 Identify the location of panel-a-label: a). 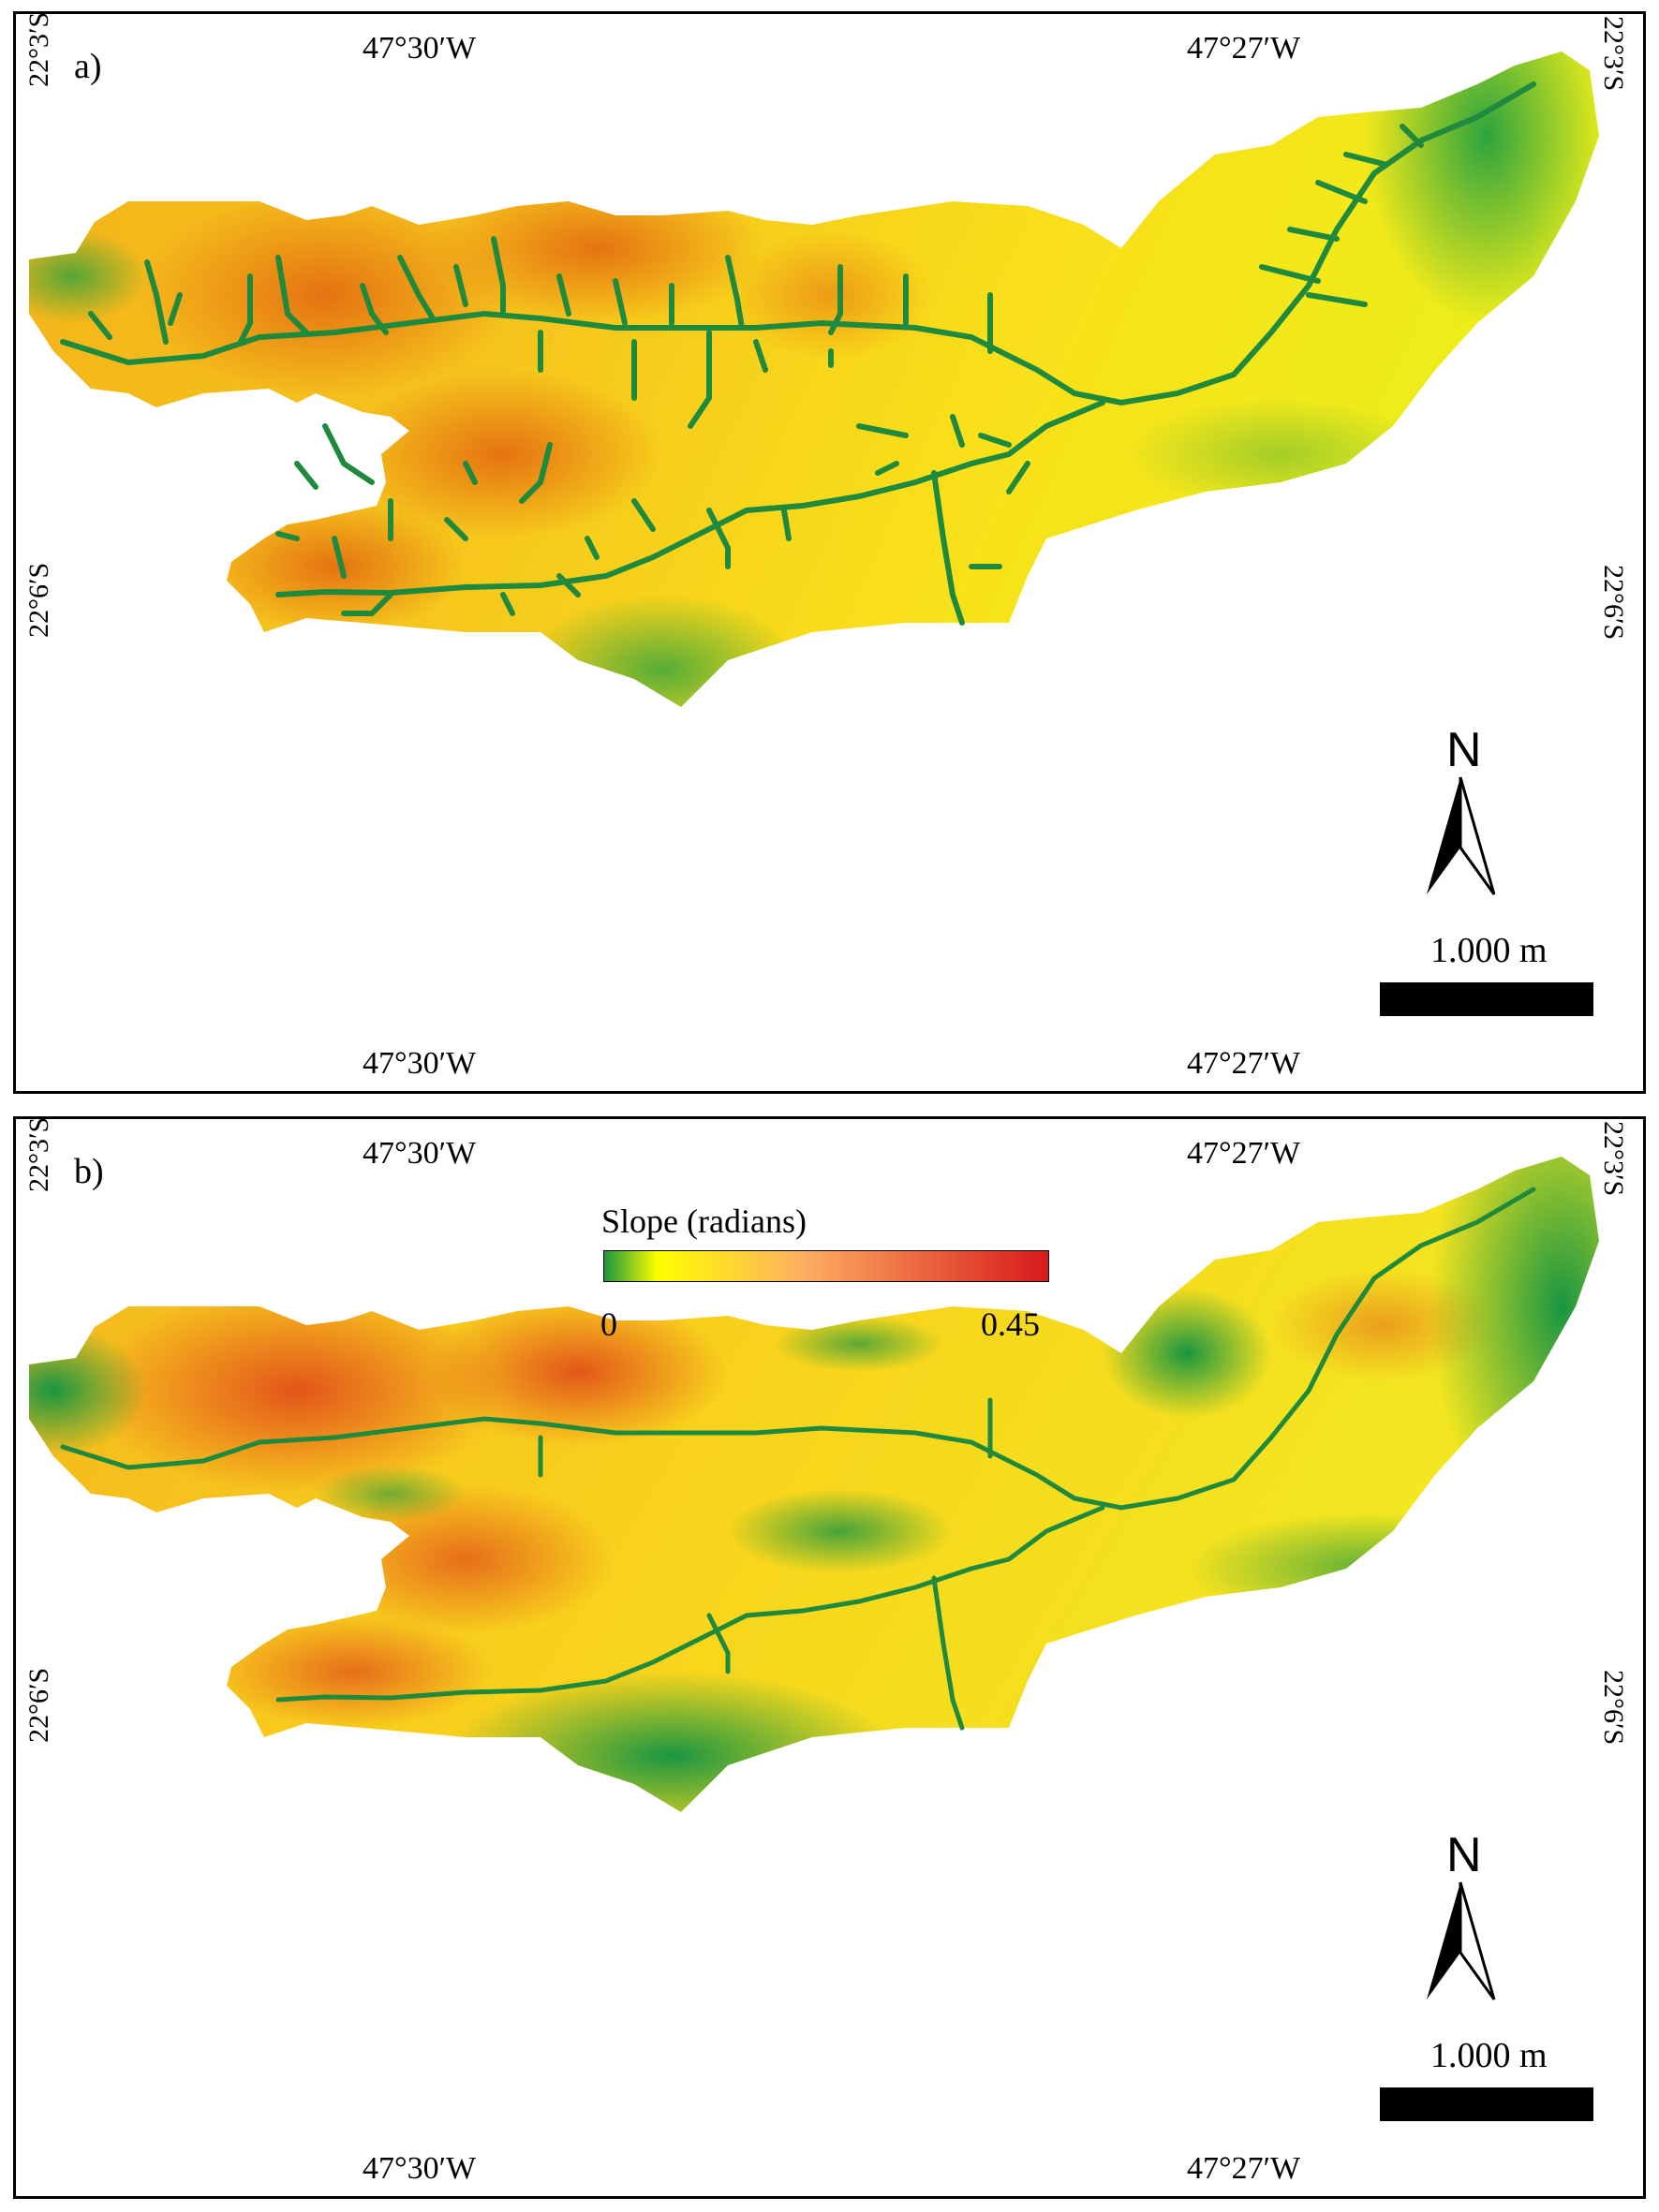
(88, 67).